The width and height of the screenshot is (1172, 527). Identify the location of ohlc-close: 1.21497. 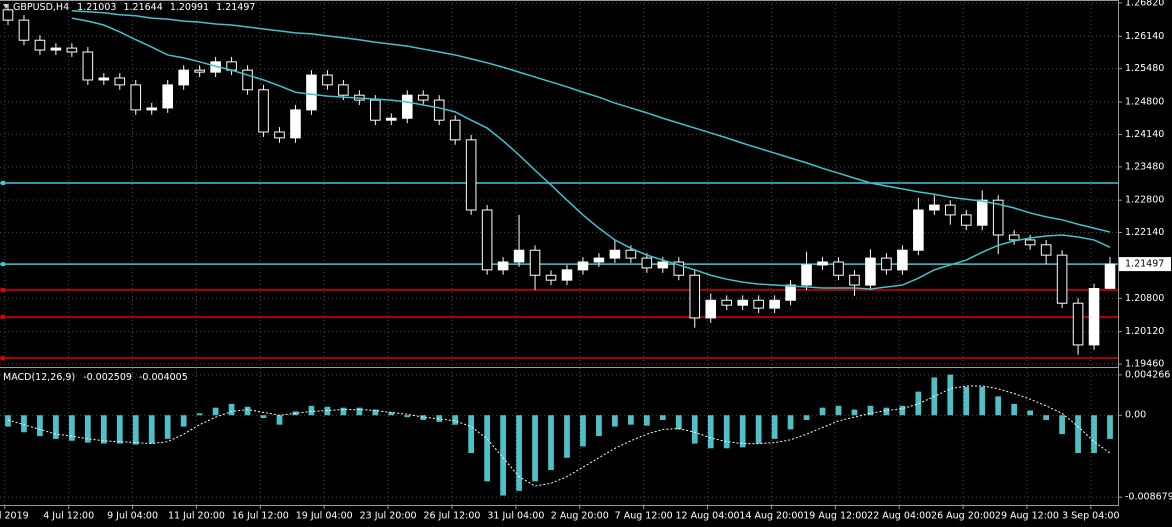
(235, 7).